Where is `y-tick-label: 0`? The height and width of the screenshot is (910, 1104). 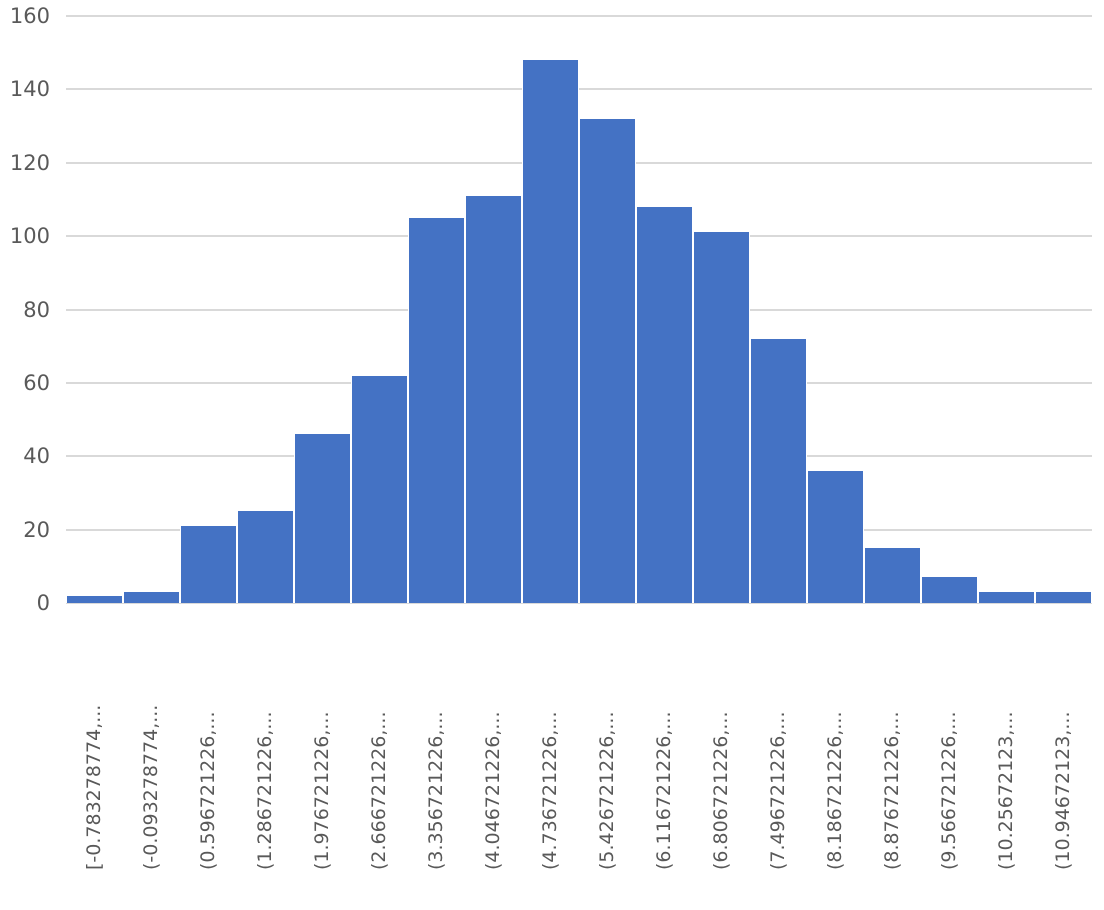
y-tick-label: 0 is located at coordinates (43, 603).